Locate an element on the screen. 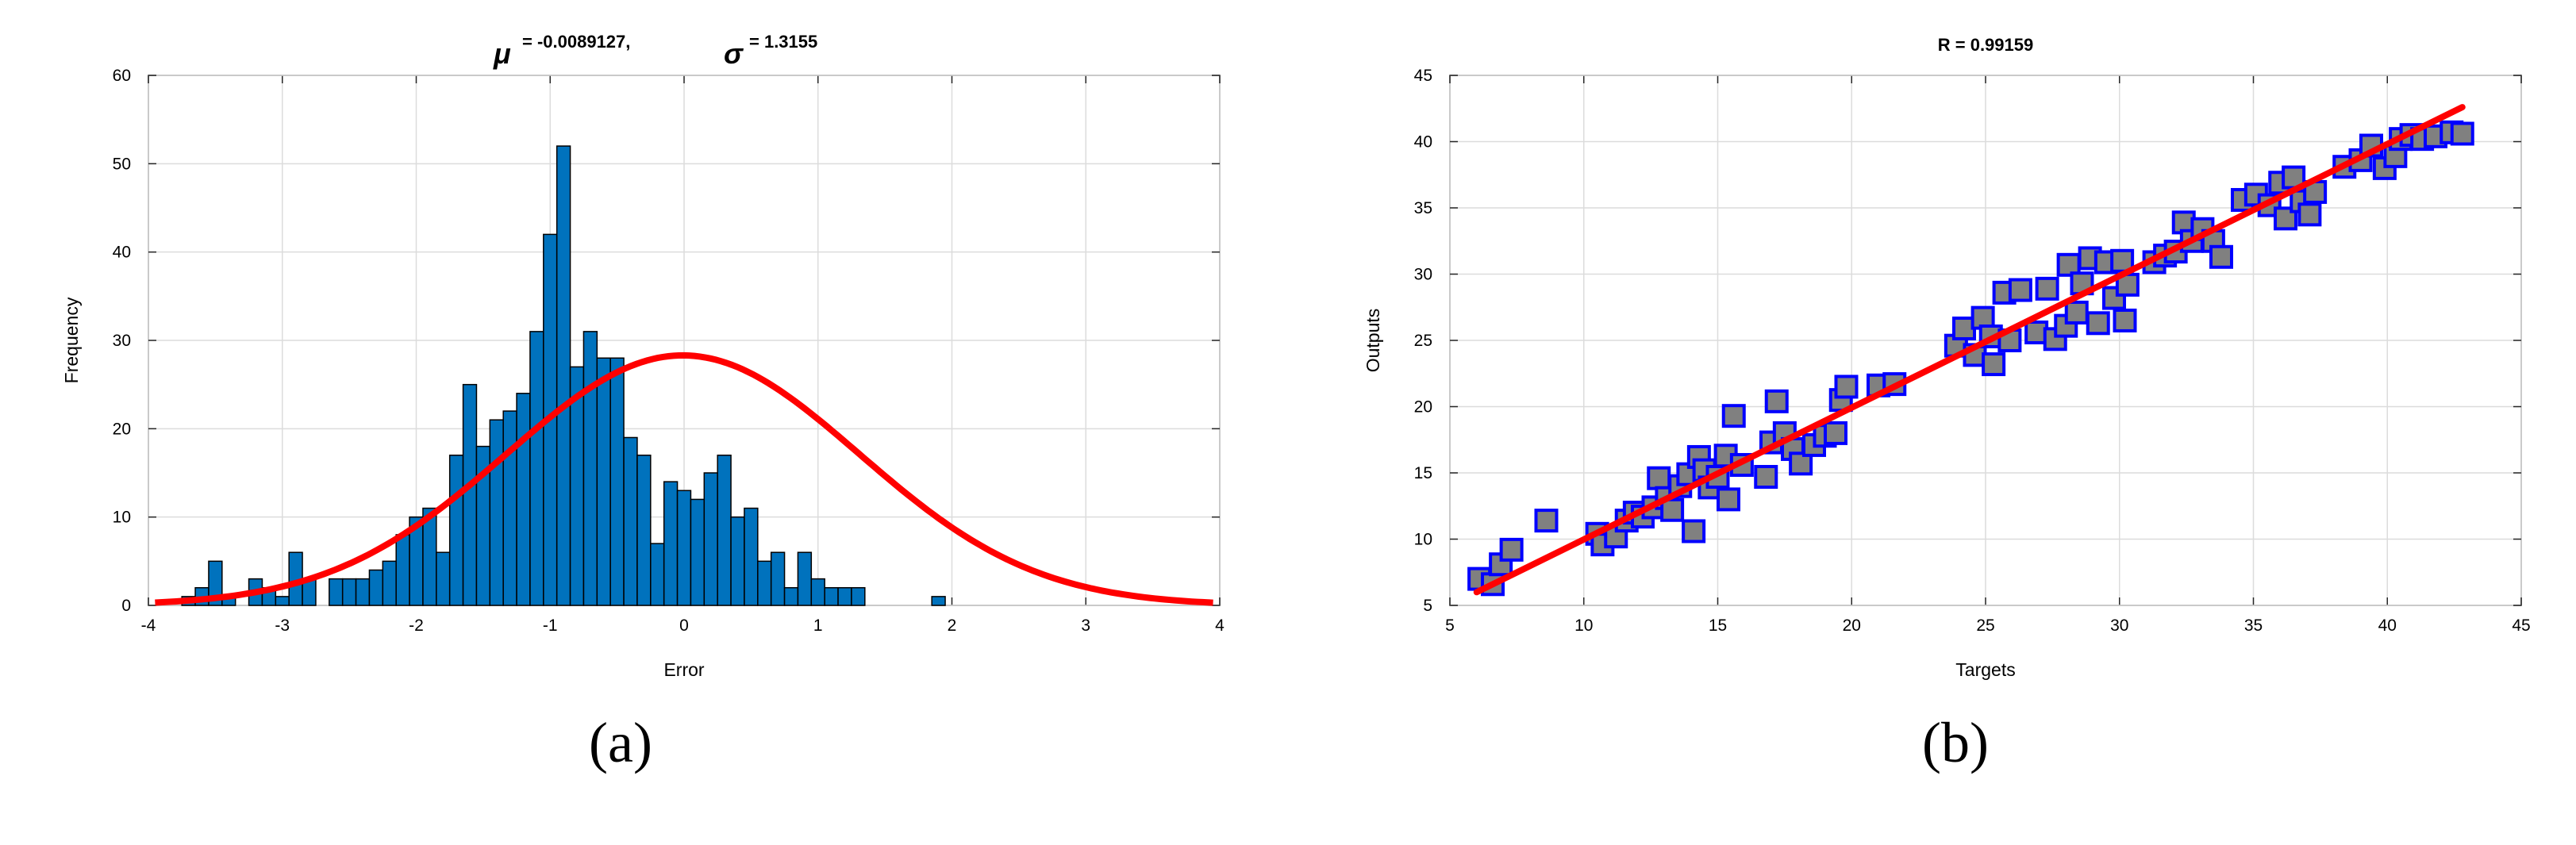  x-tick-label: 3 is located at coordinates (1085, 625).